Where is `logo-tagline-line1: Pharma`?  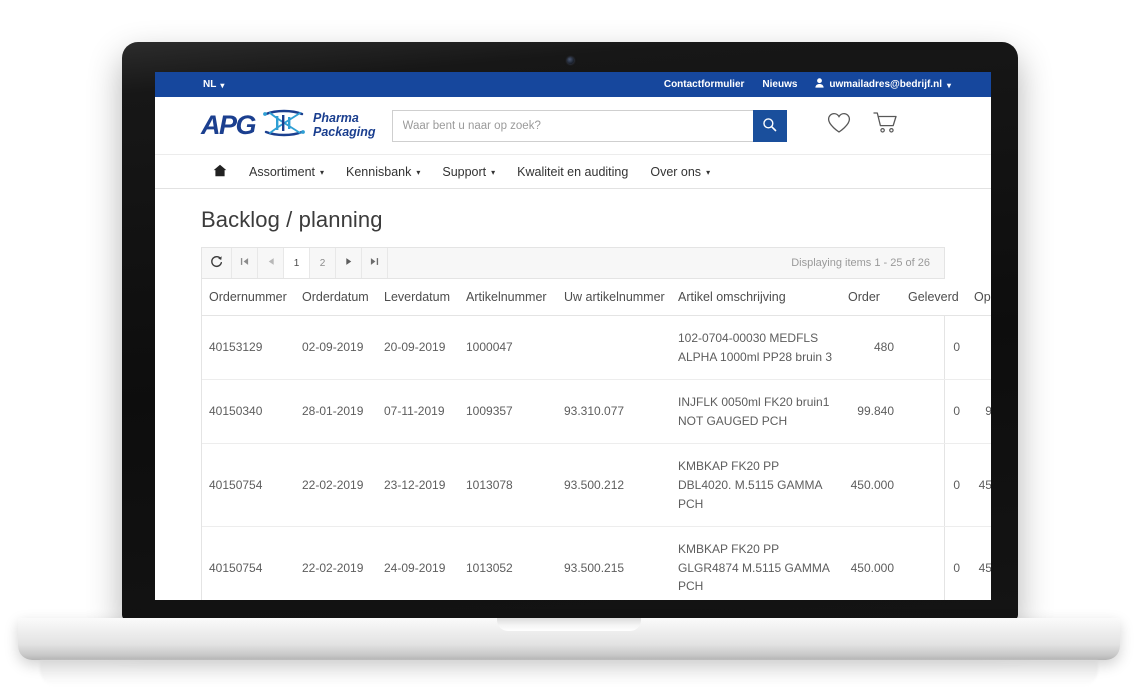
logo-tagline-line1: Pharma is located at coordinates (336, 118).